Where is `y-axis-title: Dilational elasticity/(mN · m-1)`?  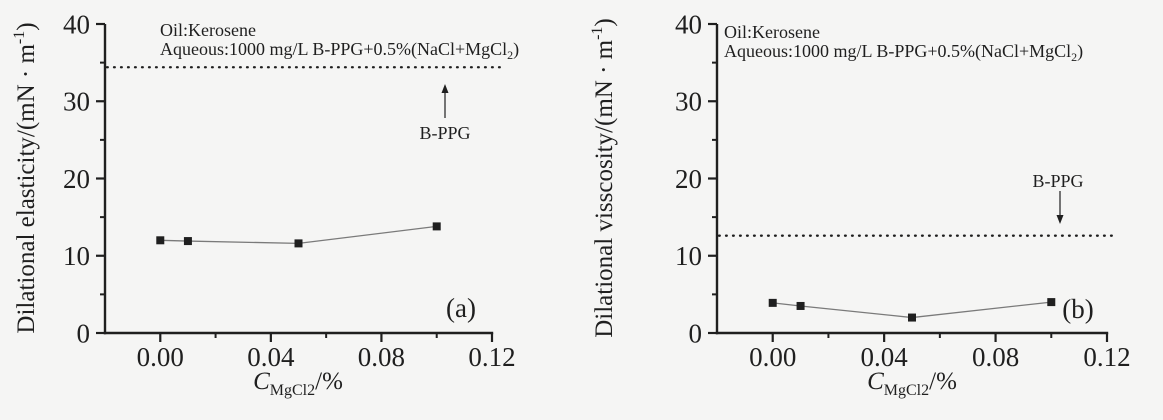 y-axis-title: Dilational elasticity/(mN · m-1) is located at coordinates (25, 177).